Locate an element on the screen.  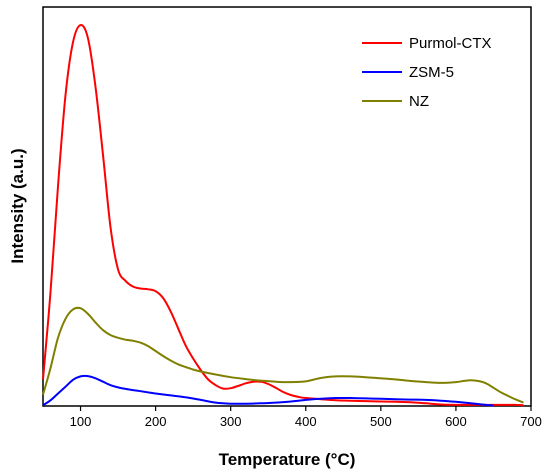
x-axis-ticks: 100 200 300 400 500 600 700 is located at coordinates (306, 417).